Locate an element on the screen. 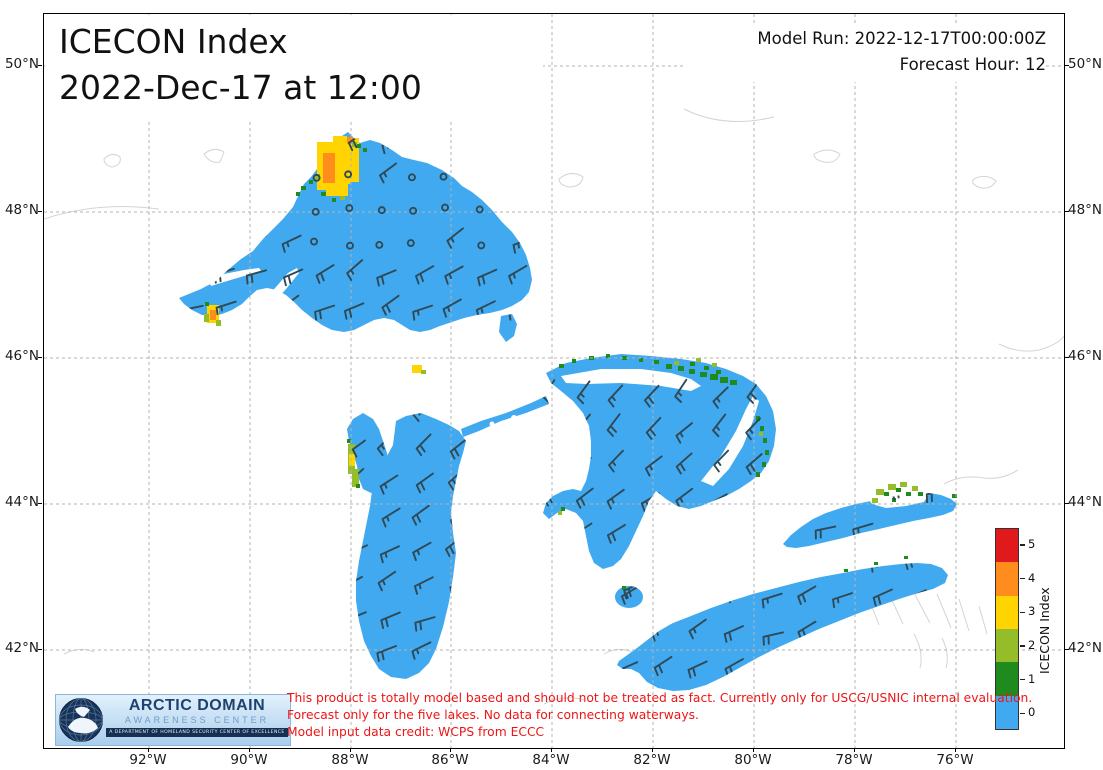 This screenshot has height=770, width=1103. axis-label-lon: 76°W is located at coordinates (955, 760).